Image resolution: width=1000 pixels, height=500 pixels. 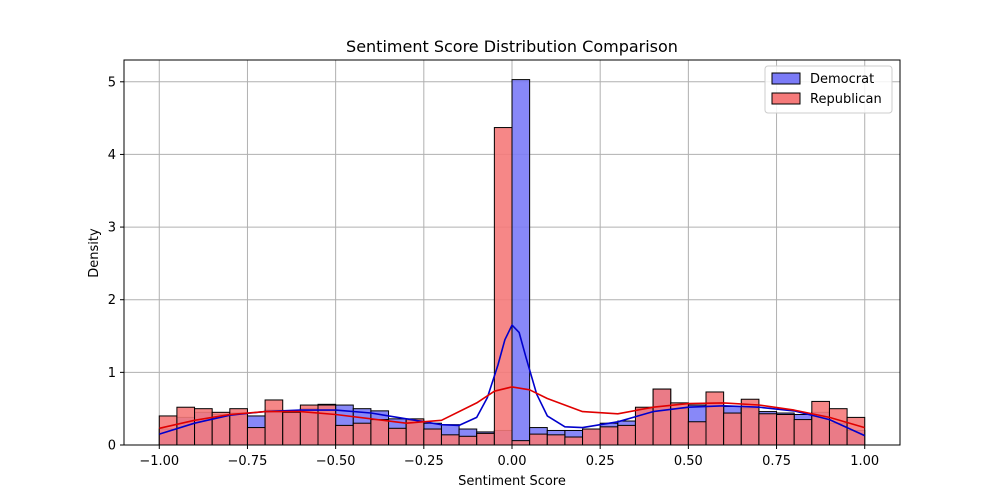 I want to click on legend: Democrat Republican, so click(x=828, y=89).